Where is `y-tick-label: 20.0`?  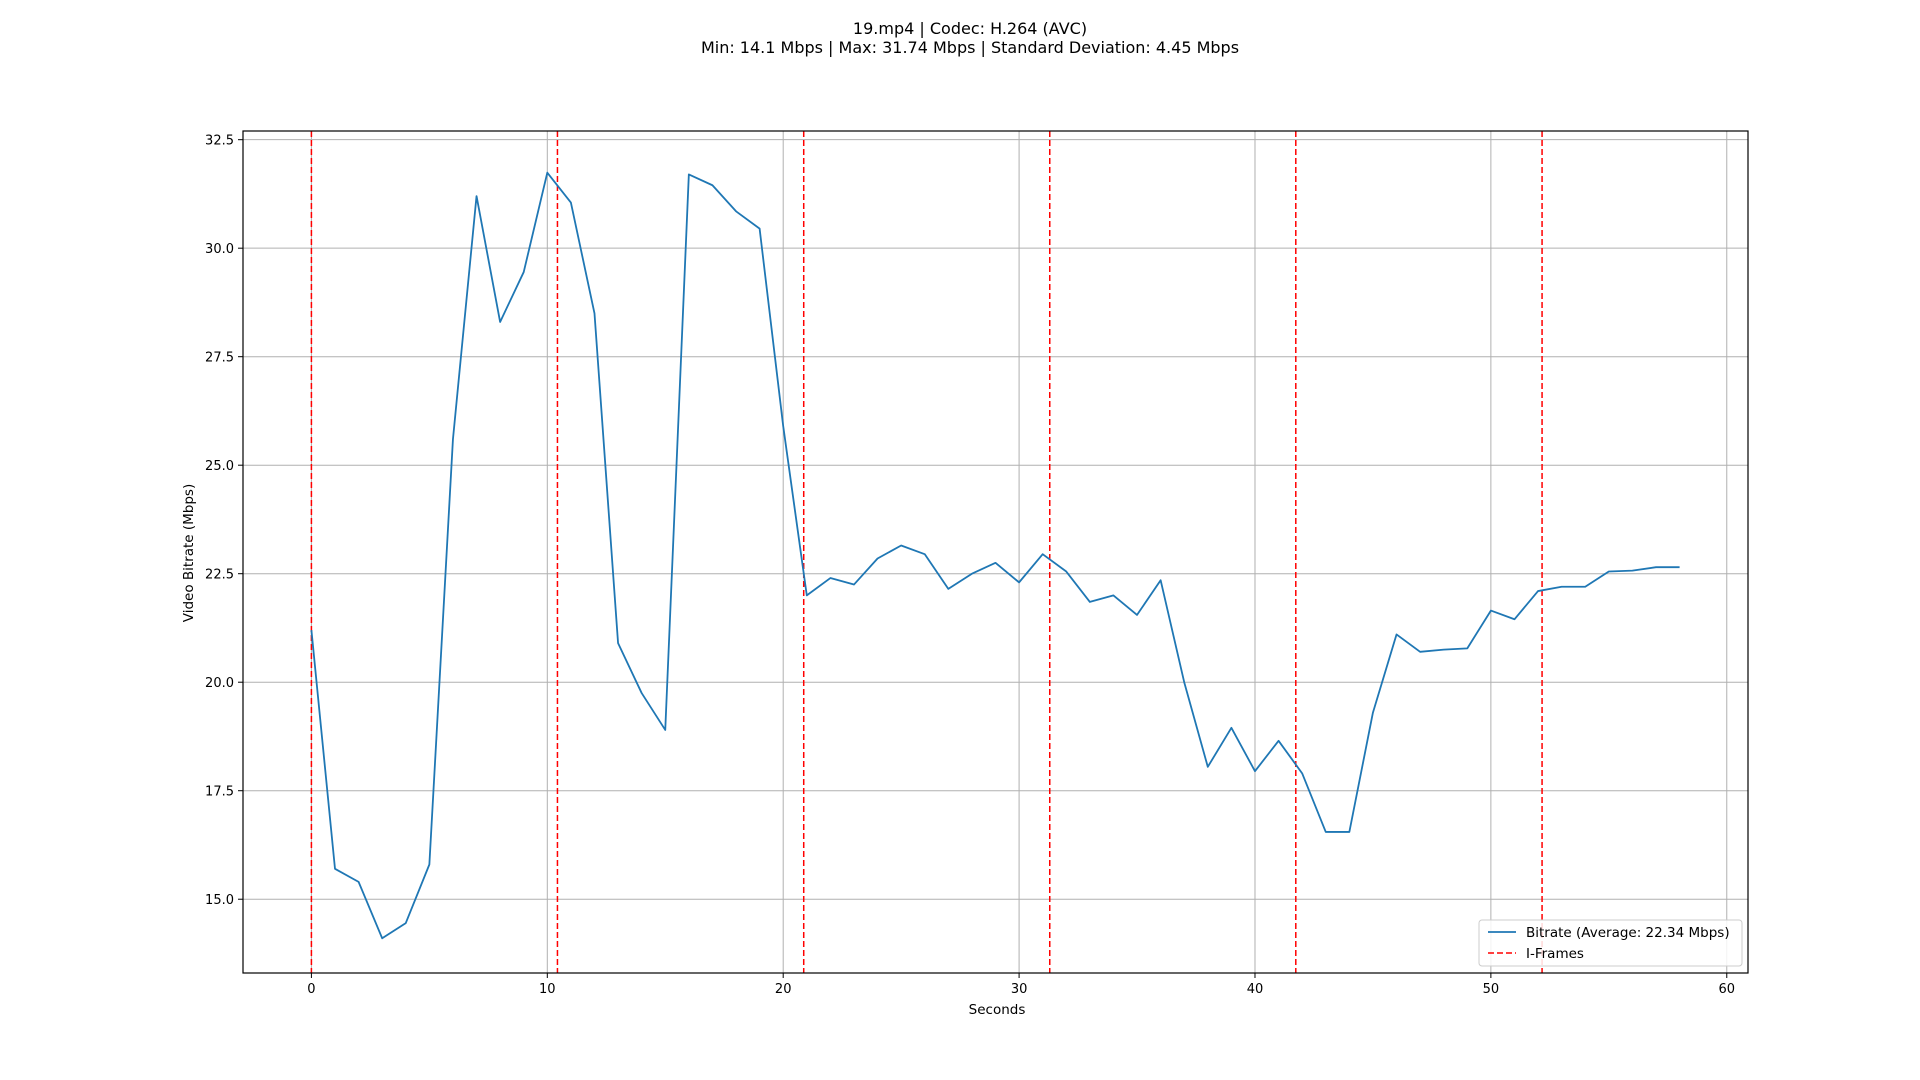 y-tick-label: 20.0 is located at coordinates (219, 683).